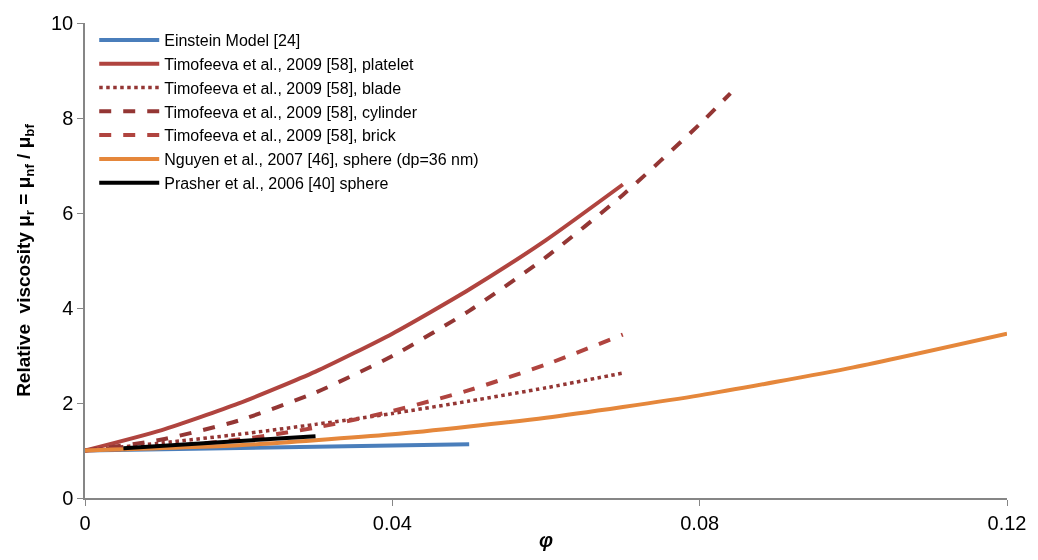 Image resolution: width=1038 pixels, height=560 pixels. I want to click on legend-label: Timofeeva et al., 2009 [58], blade, so click(283, 88).